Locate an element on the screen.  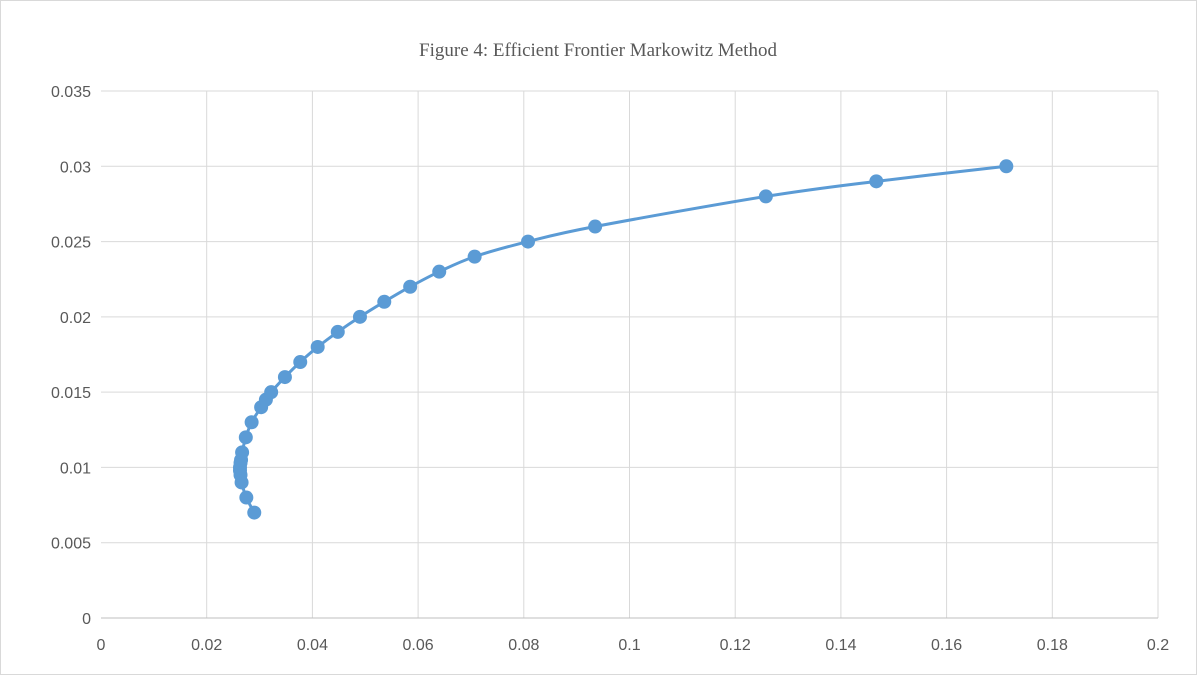
y-tick-label: 0.03 is located at coordinates (75, 167).